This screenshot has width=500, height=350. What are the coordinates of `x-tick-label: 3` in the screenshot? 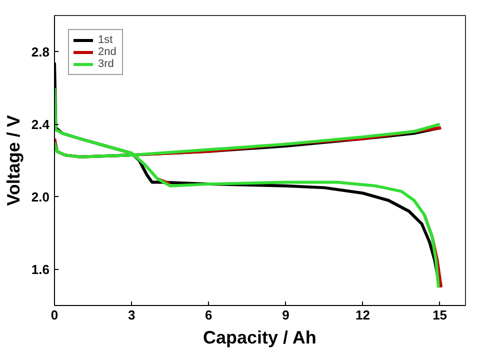 It's located at (132, 315).